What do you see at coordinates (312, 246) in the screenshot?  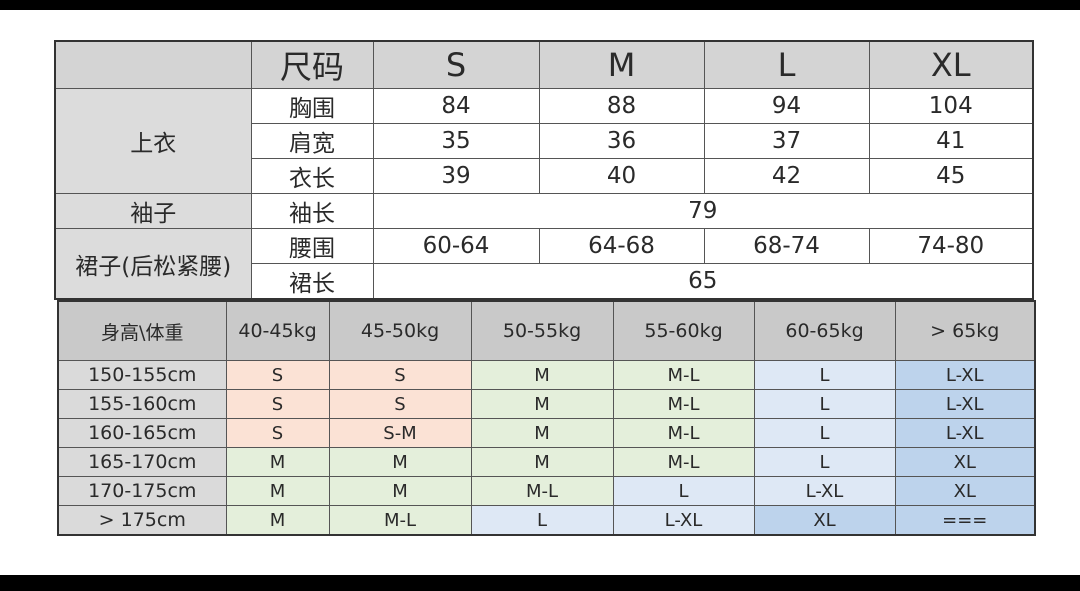 I see `row-label: 腰围` at bounding box center [312, 246].